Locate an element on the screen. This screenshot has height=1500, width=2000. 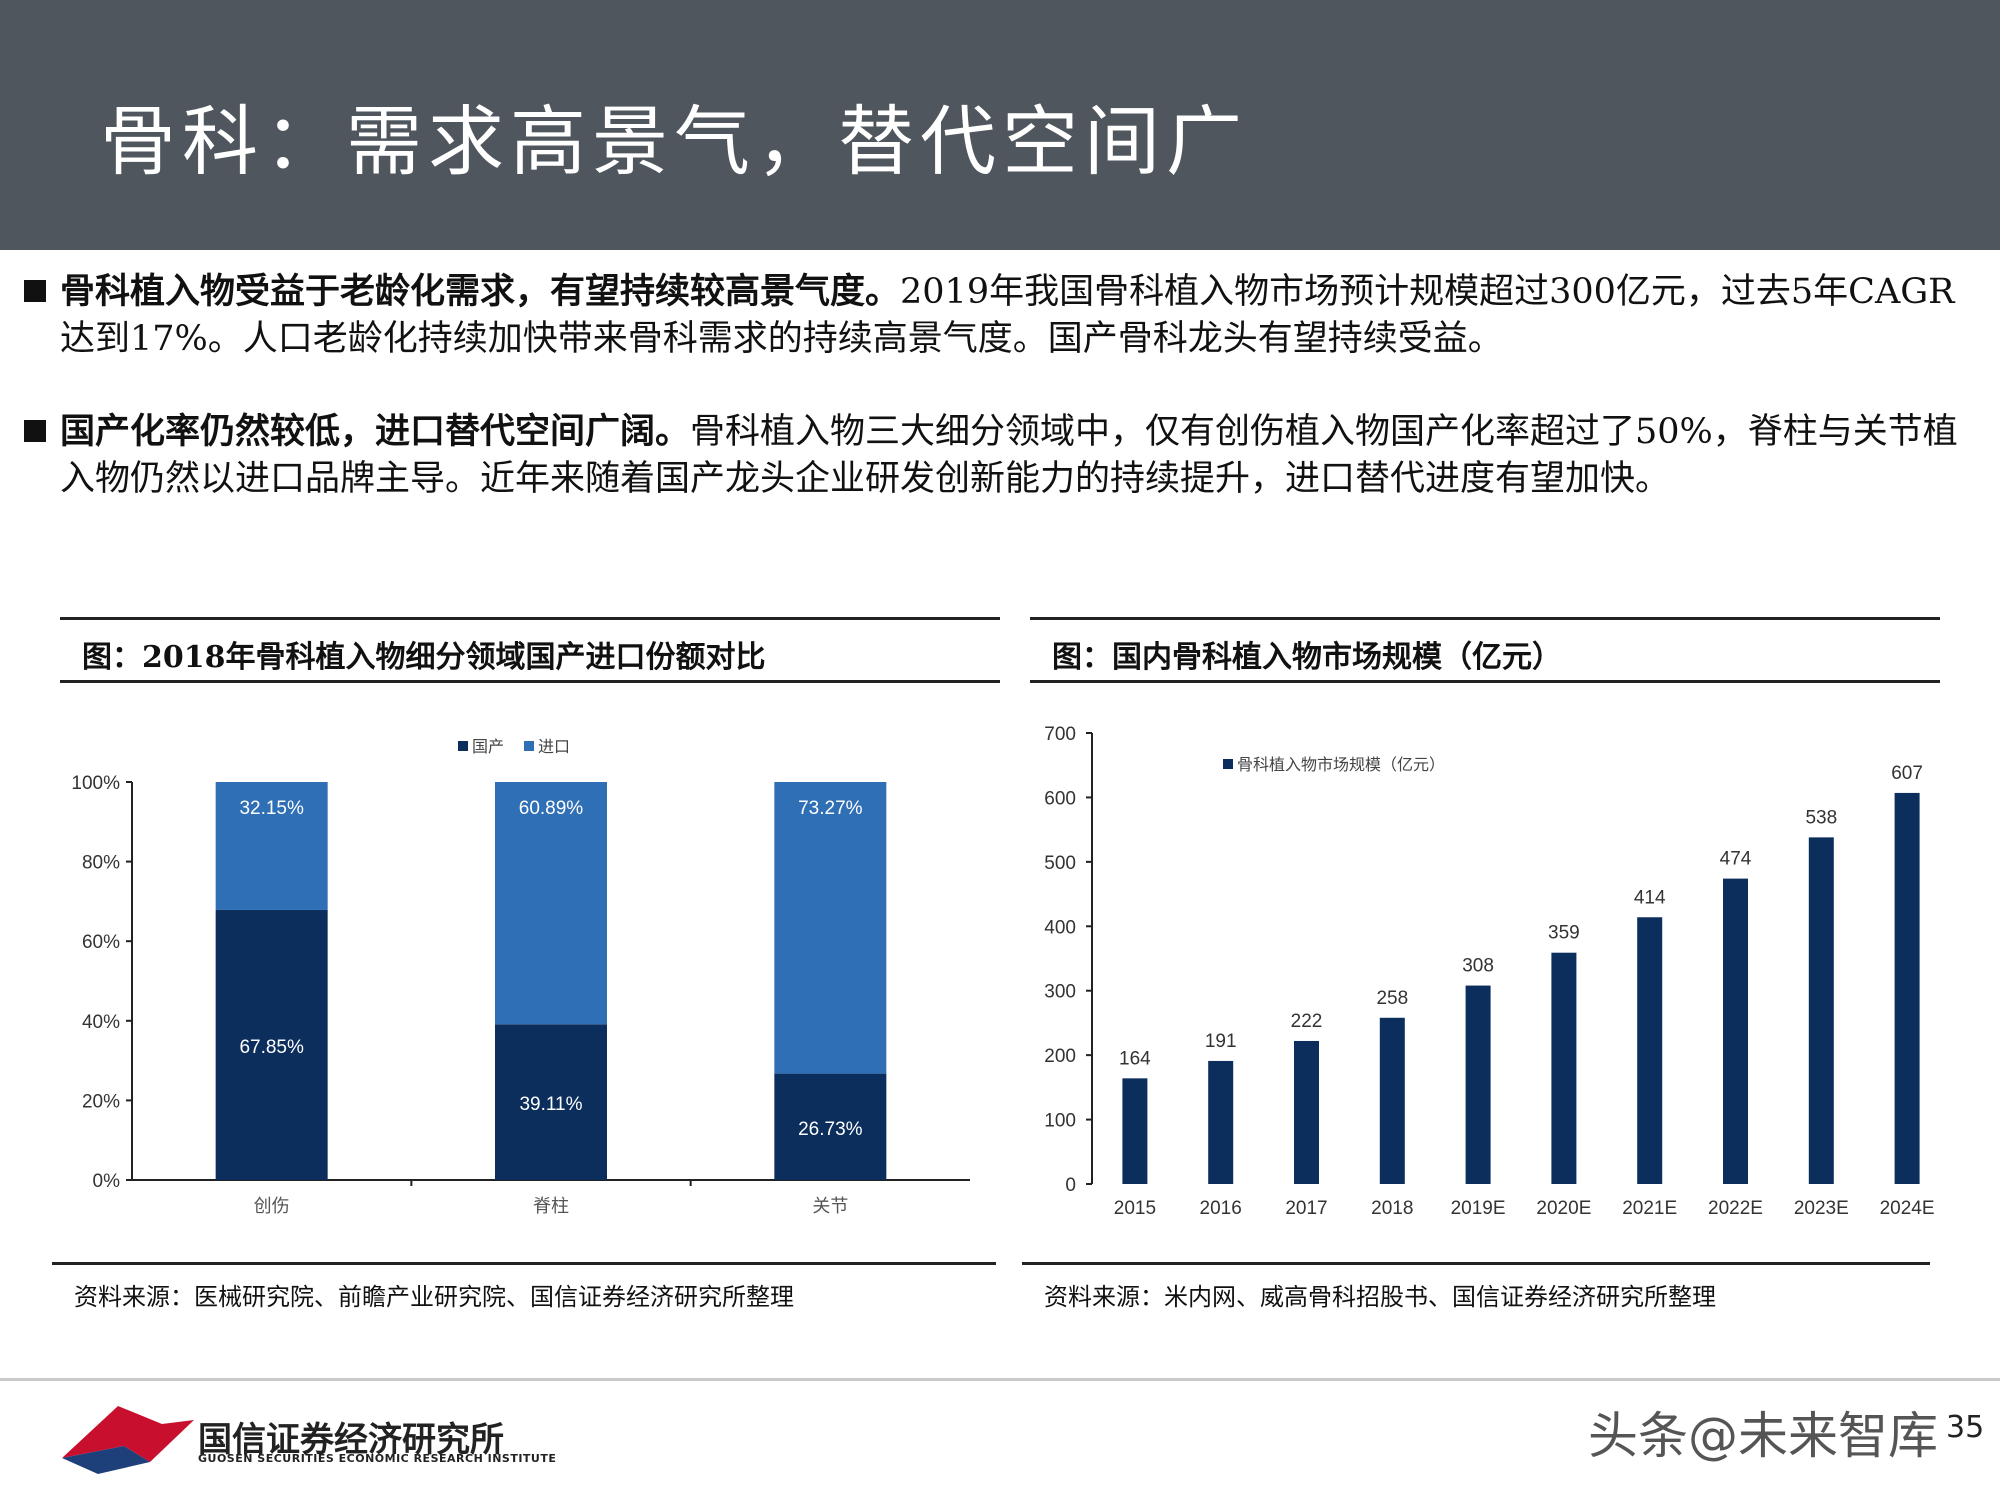
left-panel-mid-rule is located at coordinates (530, 681).